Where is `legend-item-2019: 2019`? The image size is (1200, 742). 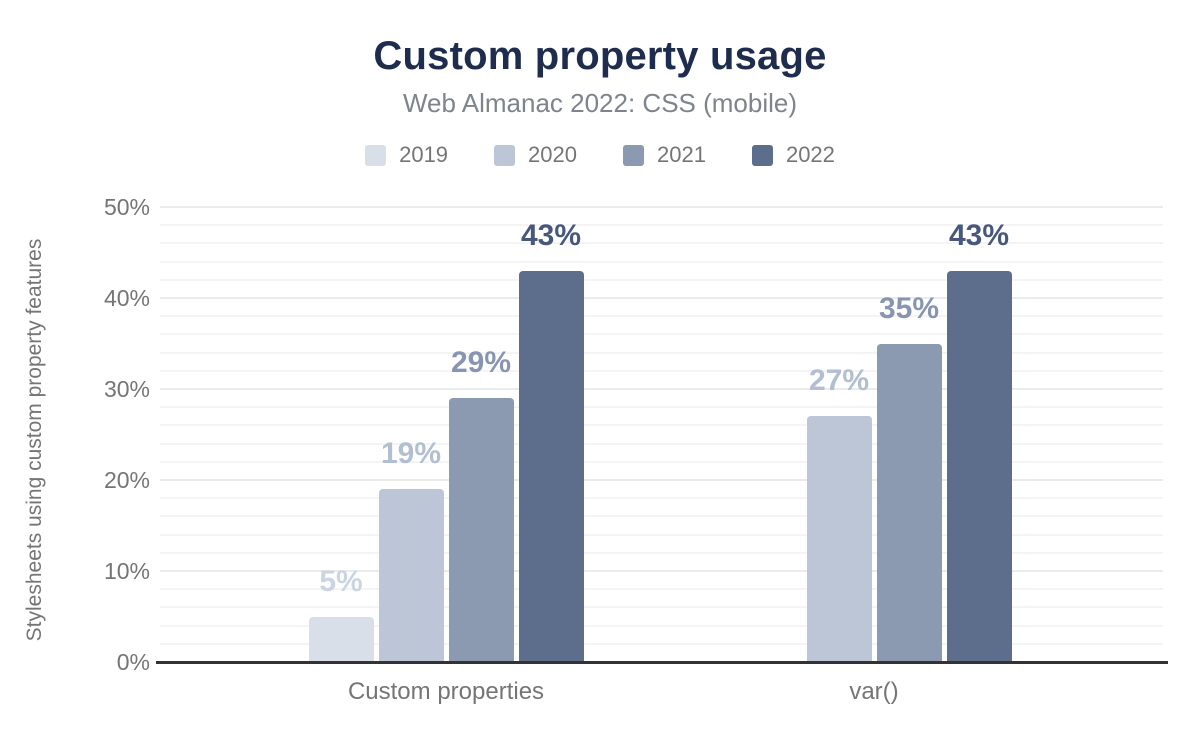
legend-item-2019: 2019 is located at coordinates (406, 155).